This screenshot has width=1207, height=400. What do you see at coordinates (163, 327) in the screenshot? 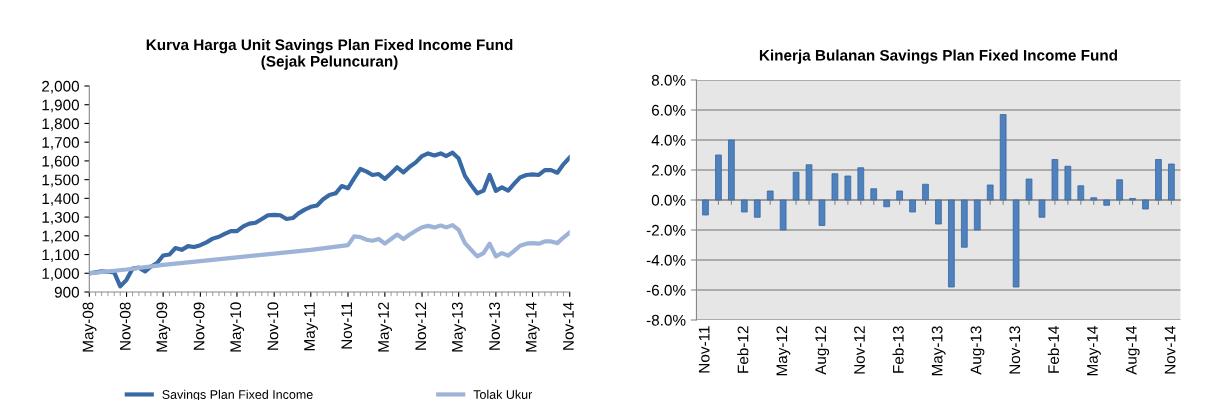
I see `x-tick-label: May-09` at bounding box center [163, 327].